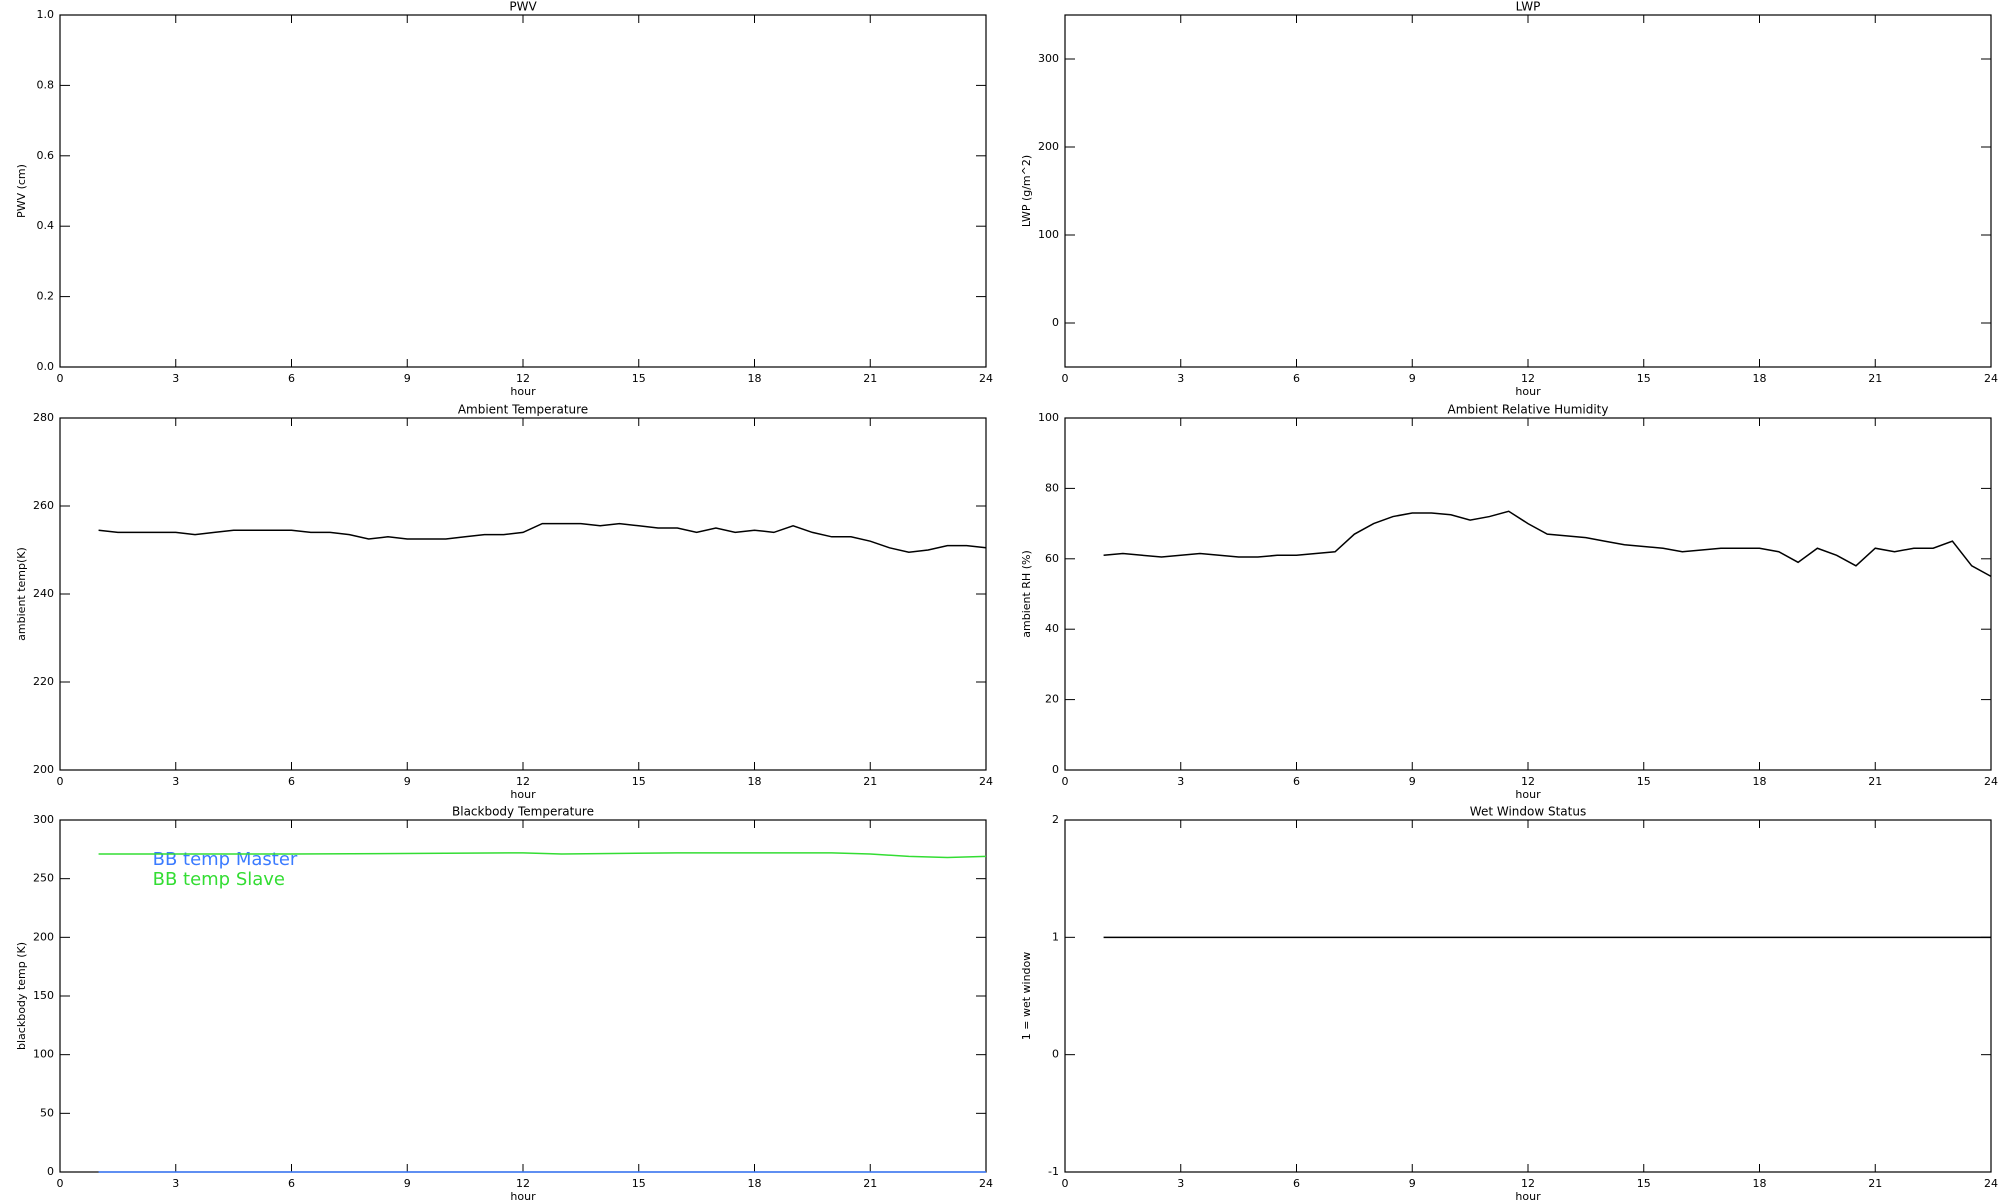 The image size is (2000, 1200). What do you see at coordinates (21, 191) in the screenshot?
I see `y-axis-label: PWV (cm)` at bounding box center [21, 191].